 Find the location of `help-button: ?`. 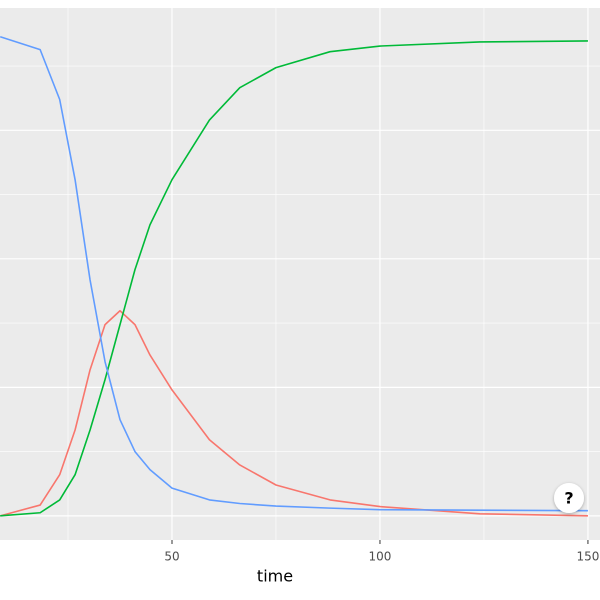

help-button: ? is located at coordinates (569, 498).